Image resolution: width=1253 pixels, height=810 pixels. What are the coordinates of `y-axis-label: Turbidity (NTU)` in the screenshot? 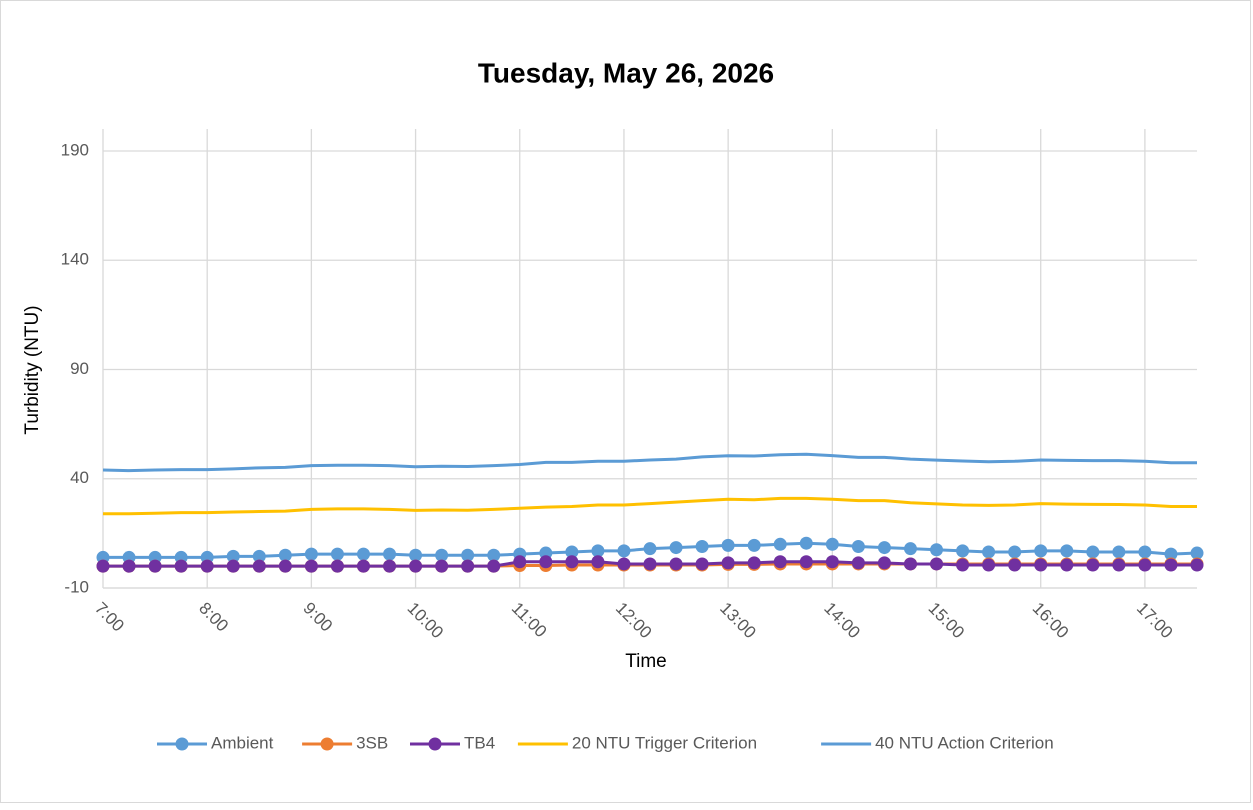 It's located at (32, 369).